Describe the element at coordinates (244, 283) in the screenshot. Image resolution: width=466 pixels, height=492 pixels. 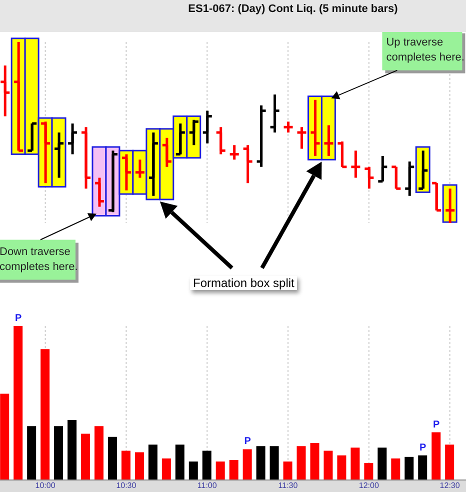
I see `text: Formation box split` at that location.